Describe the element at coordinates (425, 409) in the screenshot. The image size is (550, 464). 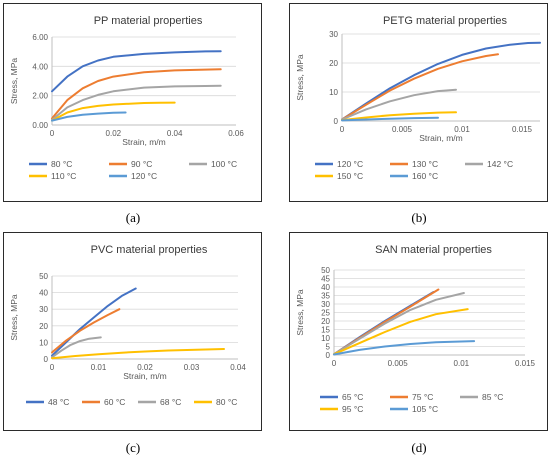
I see `legend-label: 105 °C` at that location.